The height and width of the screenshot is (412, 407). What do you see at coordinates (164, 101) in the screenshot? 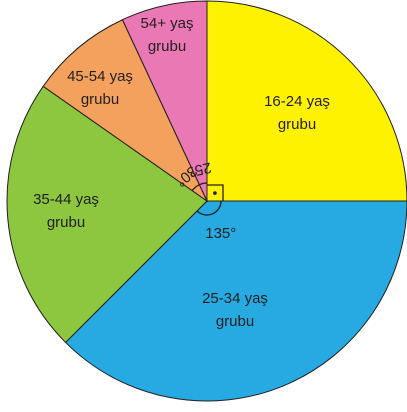
I see `pie-slice` at bounding box center [164, 101].